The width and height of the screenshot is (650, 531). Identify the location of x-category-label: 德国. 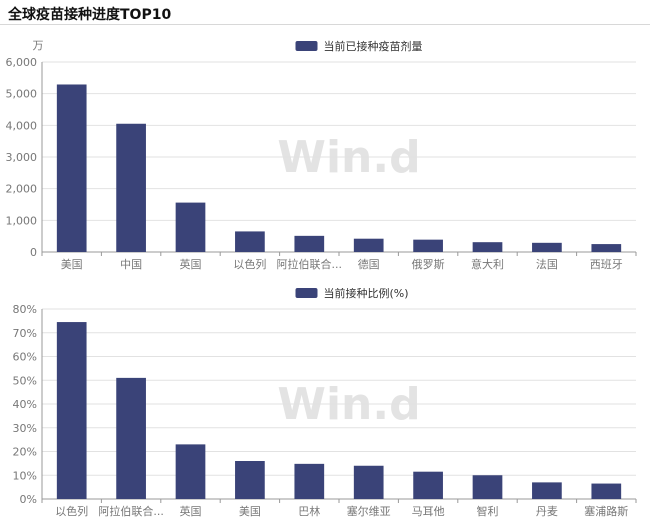
(369, 264).